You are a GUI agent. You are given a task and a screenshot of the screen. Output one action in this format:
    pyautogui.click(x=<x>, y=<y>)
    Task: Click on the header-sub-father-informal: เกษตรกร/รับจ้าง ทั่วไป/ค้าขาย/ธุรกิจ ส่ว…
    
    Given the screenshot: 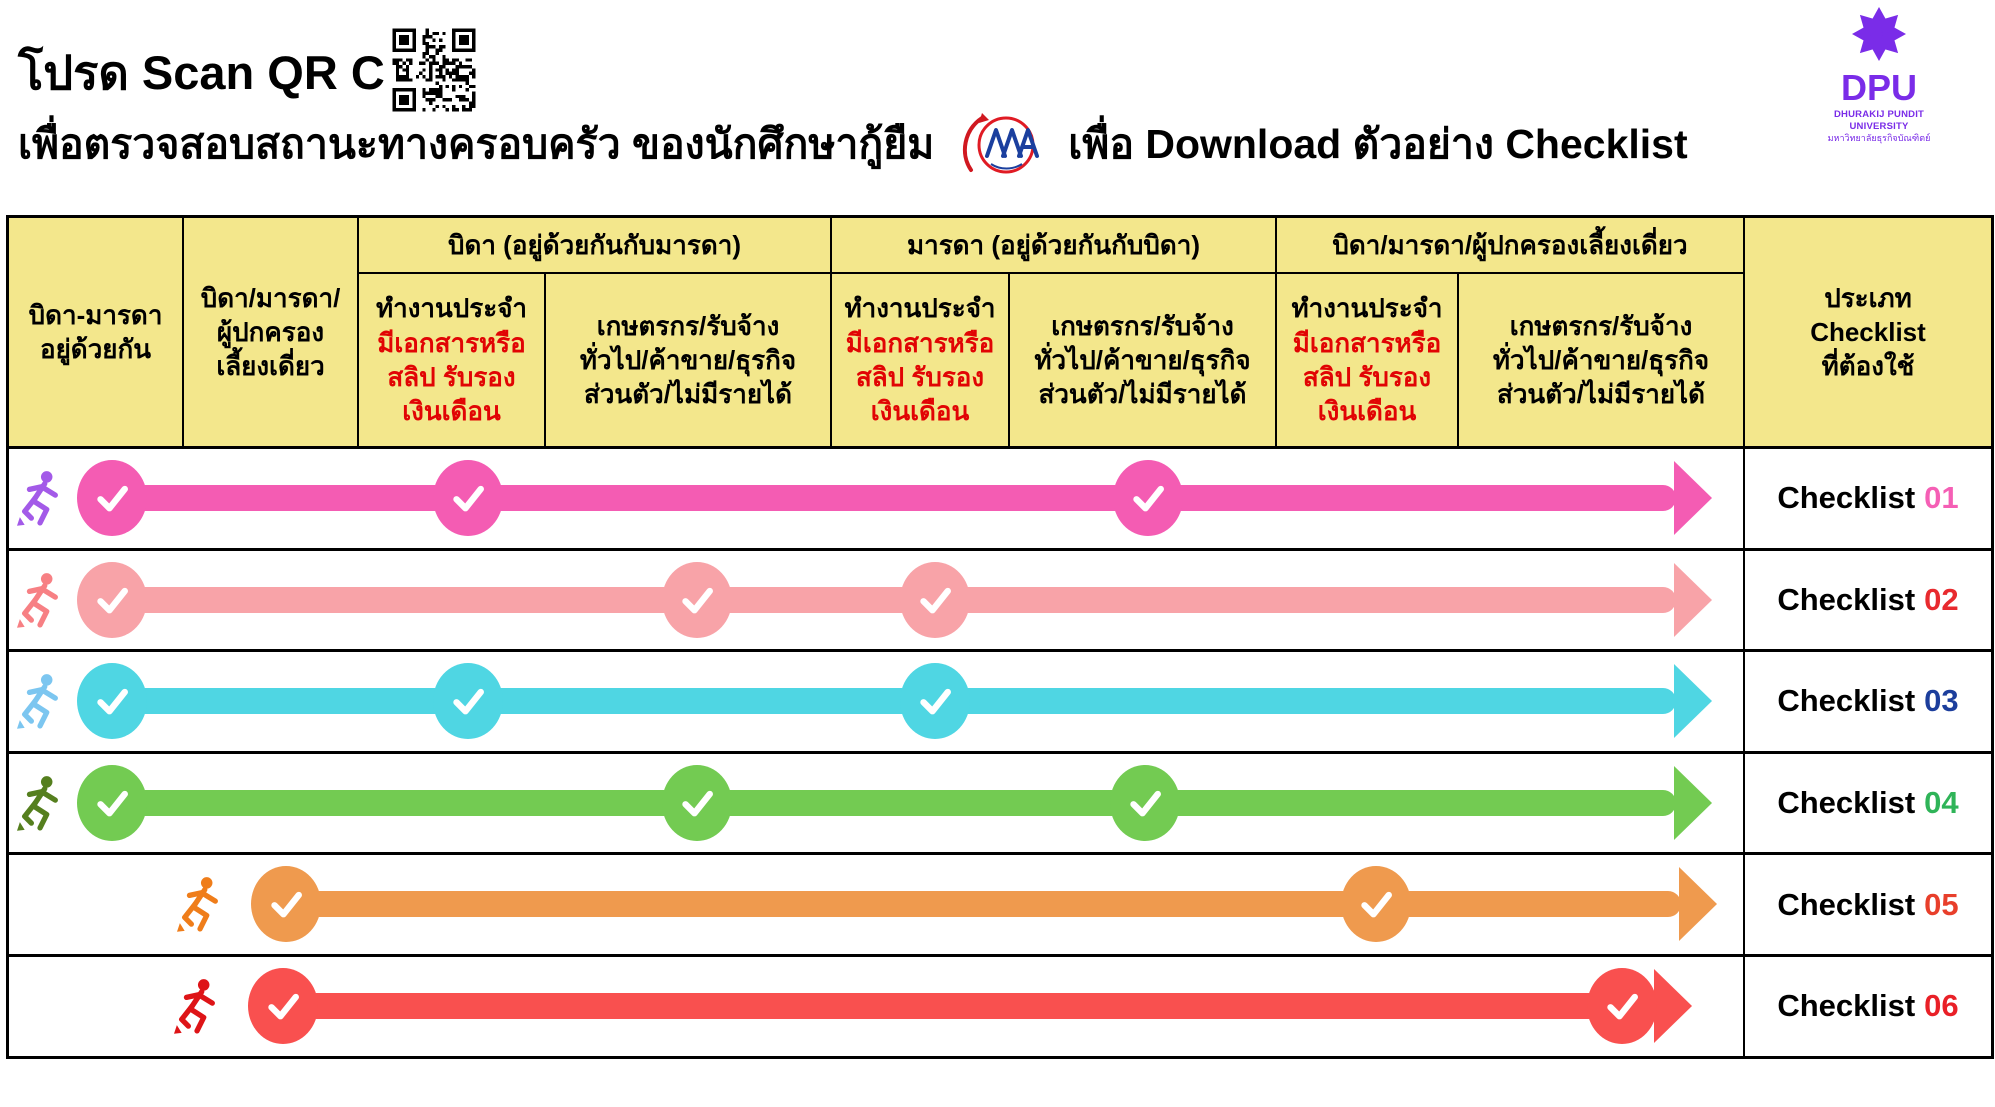 What is the action you would take?
    pyautogui.click(x=687, y=359)
    